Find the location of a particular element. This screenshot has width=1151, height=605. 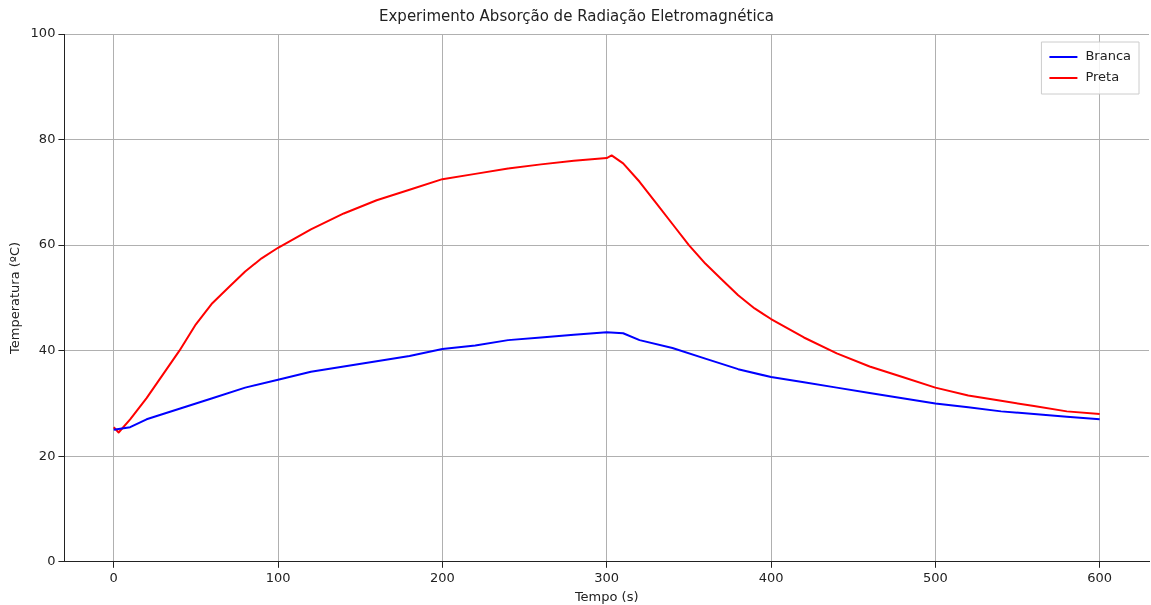

x-tick-label: 100 is located at coordinates (278, 577).